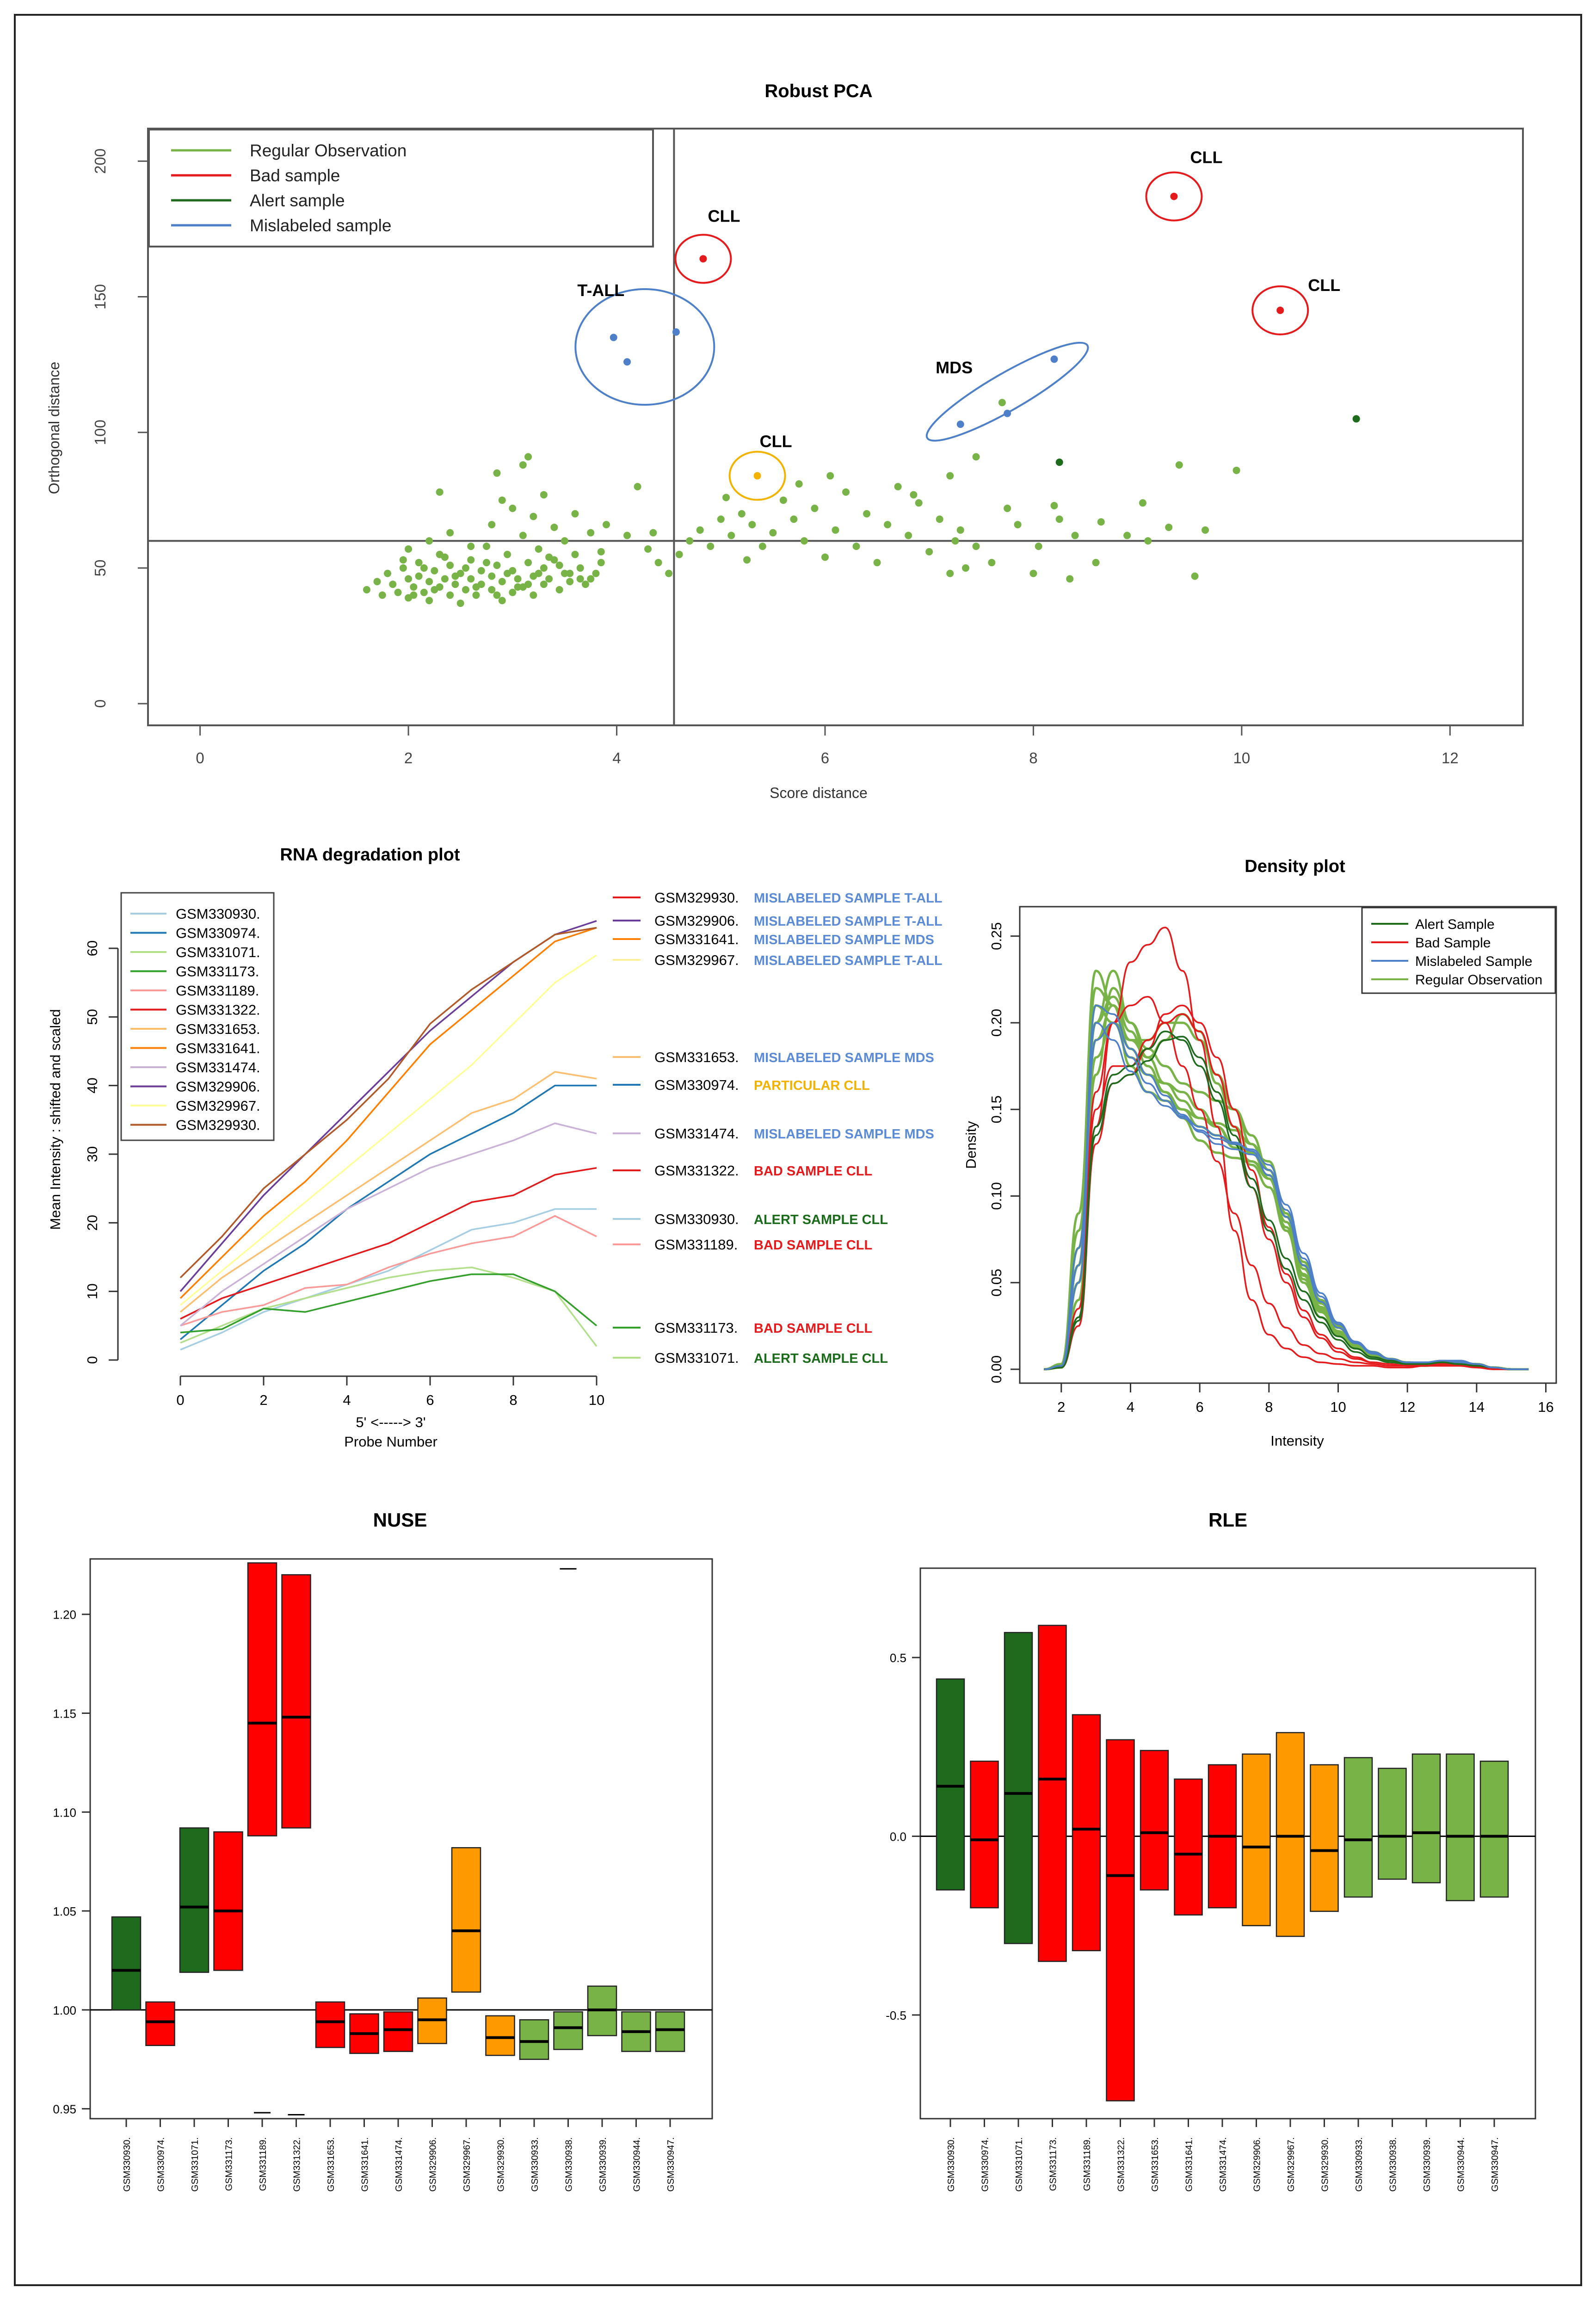  I want to click on legend-label: GSM331653., so click(218, 1029).